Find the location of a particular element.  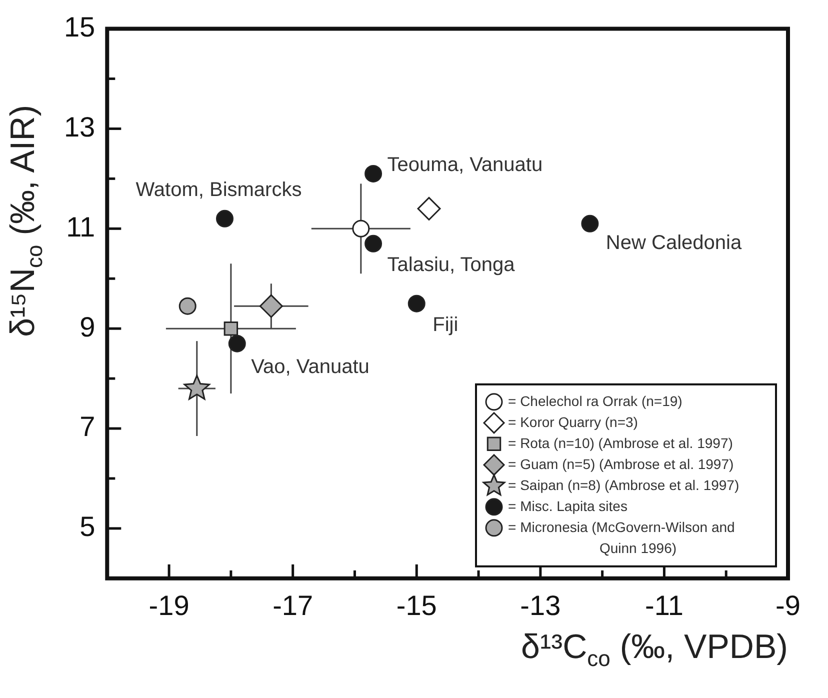

legend-label: = Saipan (n=8) (Ambrose et al. 1997) is located at coordinates (624, 484).